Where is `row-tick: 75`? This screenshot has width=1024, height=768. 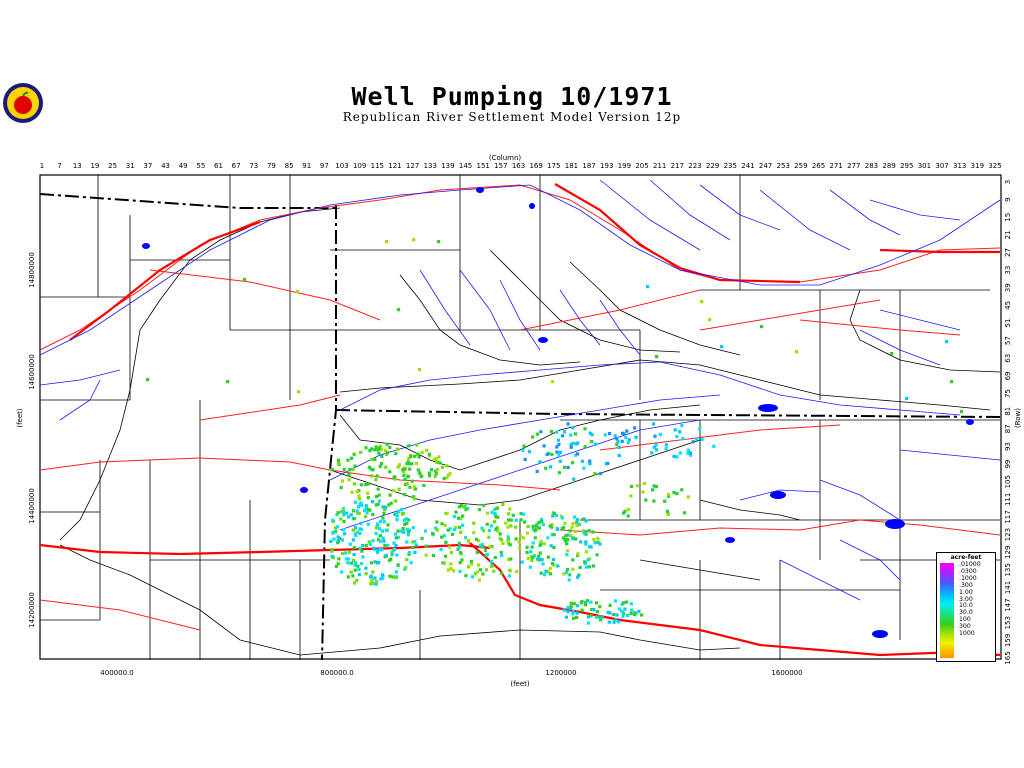 row-tick: 75 is located at coordinates (1008, 393).